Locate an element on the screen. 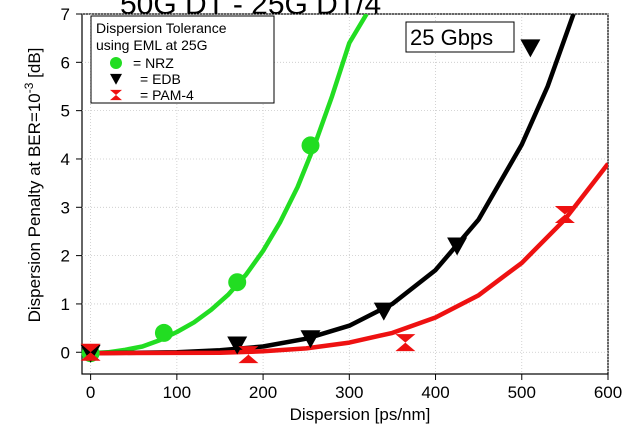  legend-marker-edb is located at coordinates (116, 79).